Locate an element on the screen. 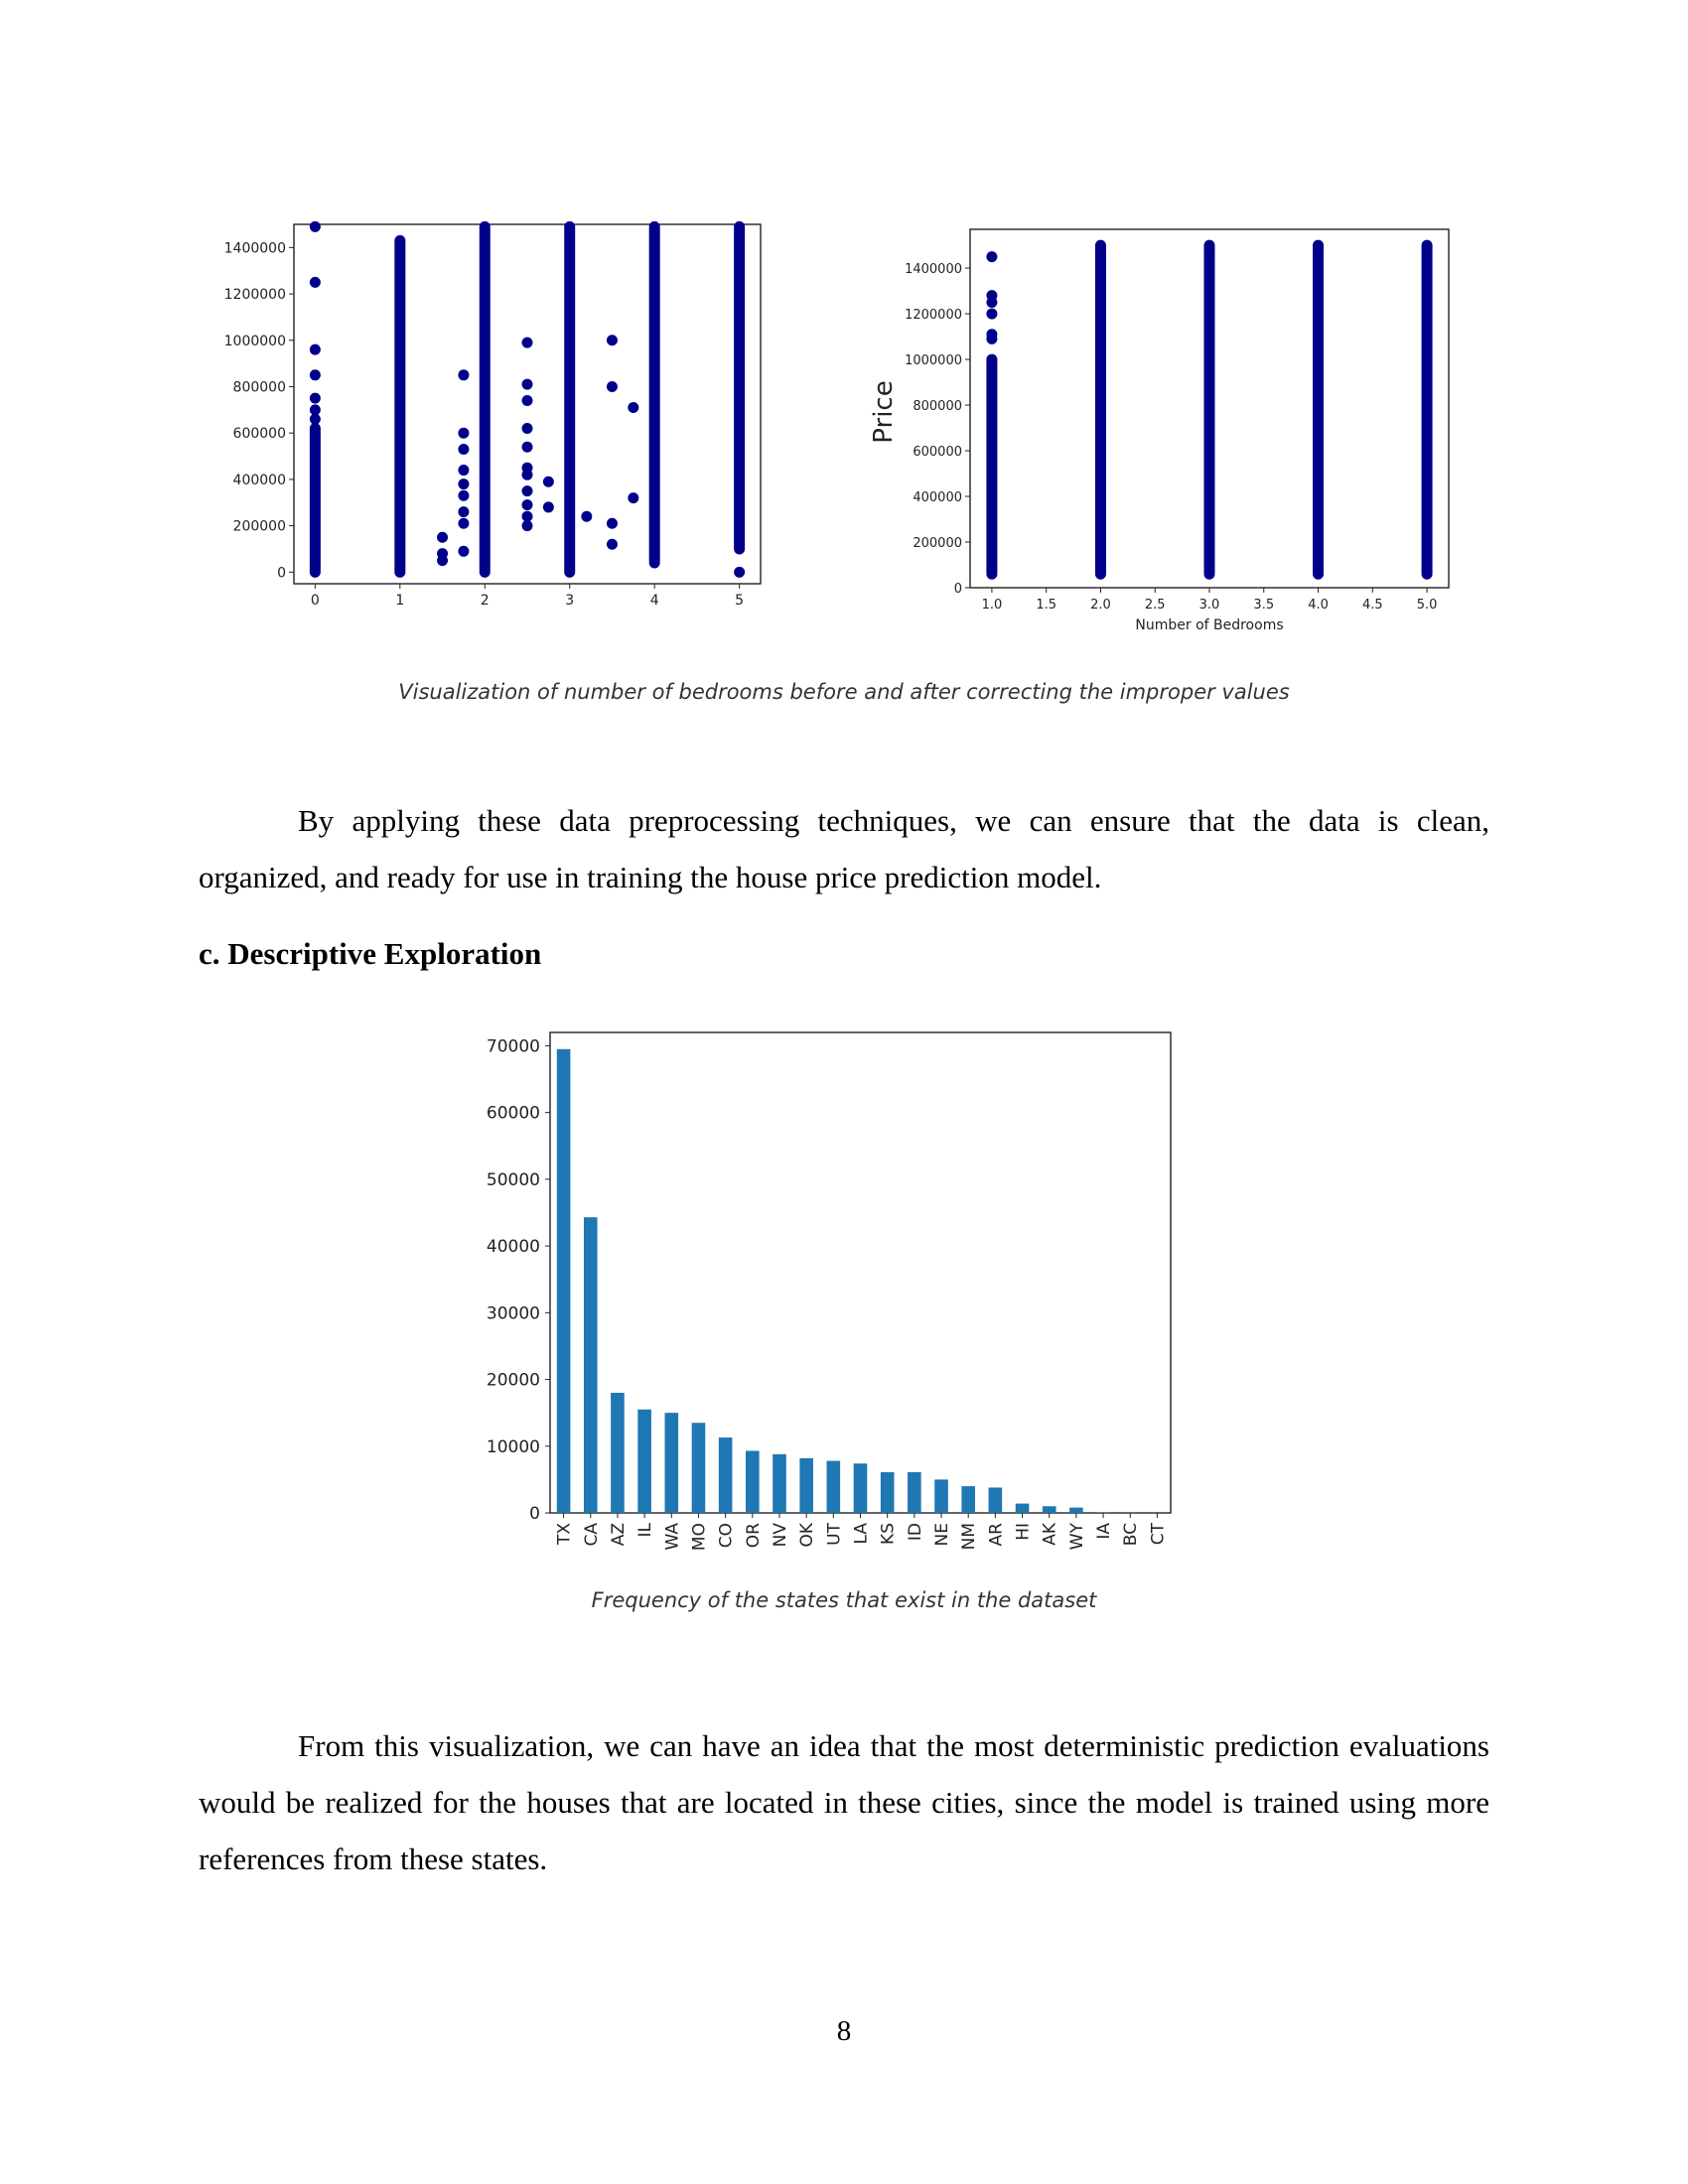  x-tick-label: CO is located at coordinates (727, 1535).